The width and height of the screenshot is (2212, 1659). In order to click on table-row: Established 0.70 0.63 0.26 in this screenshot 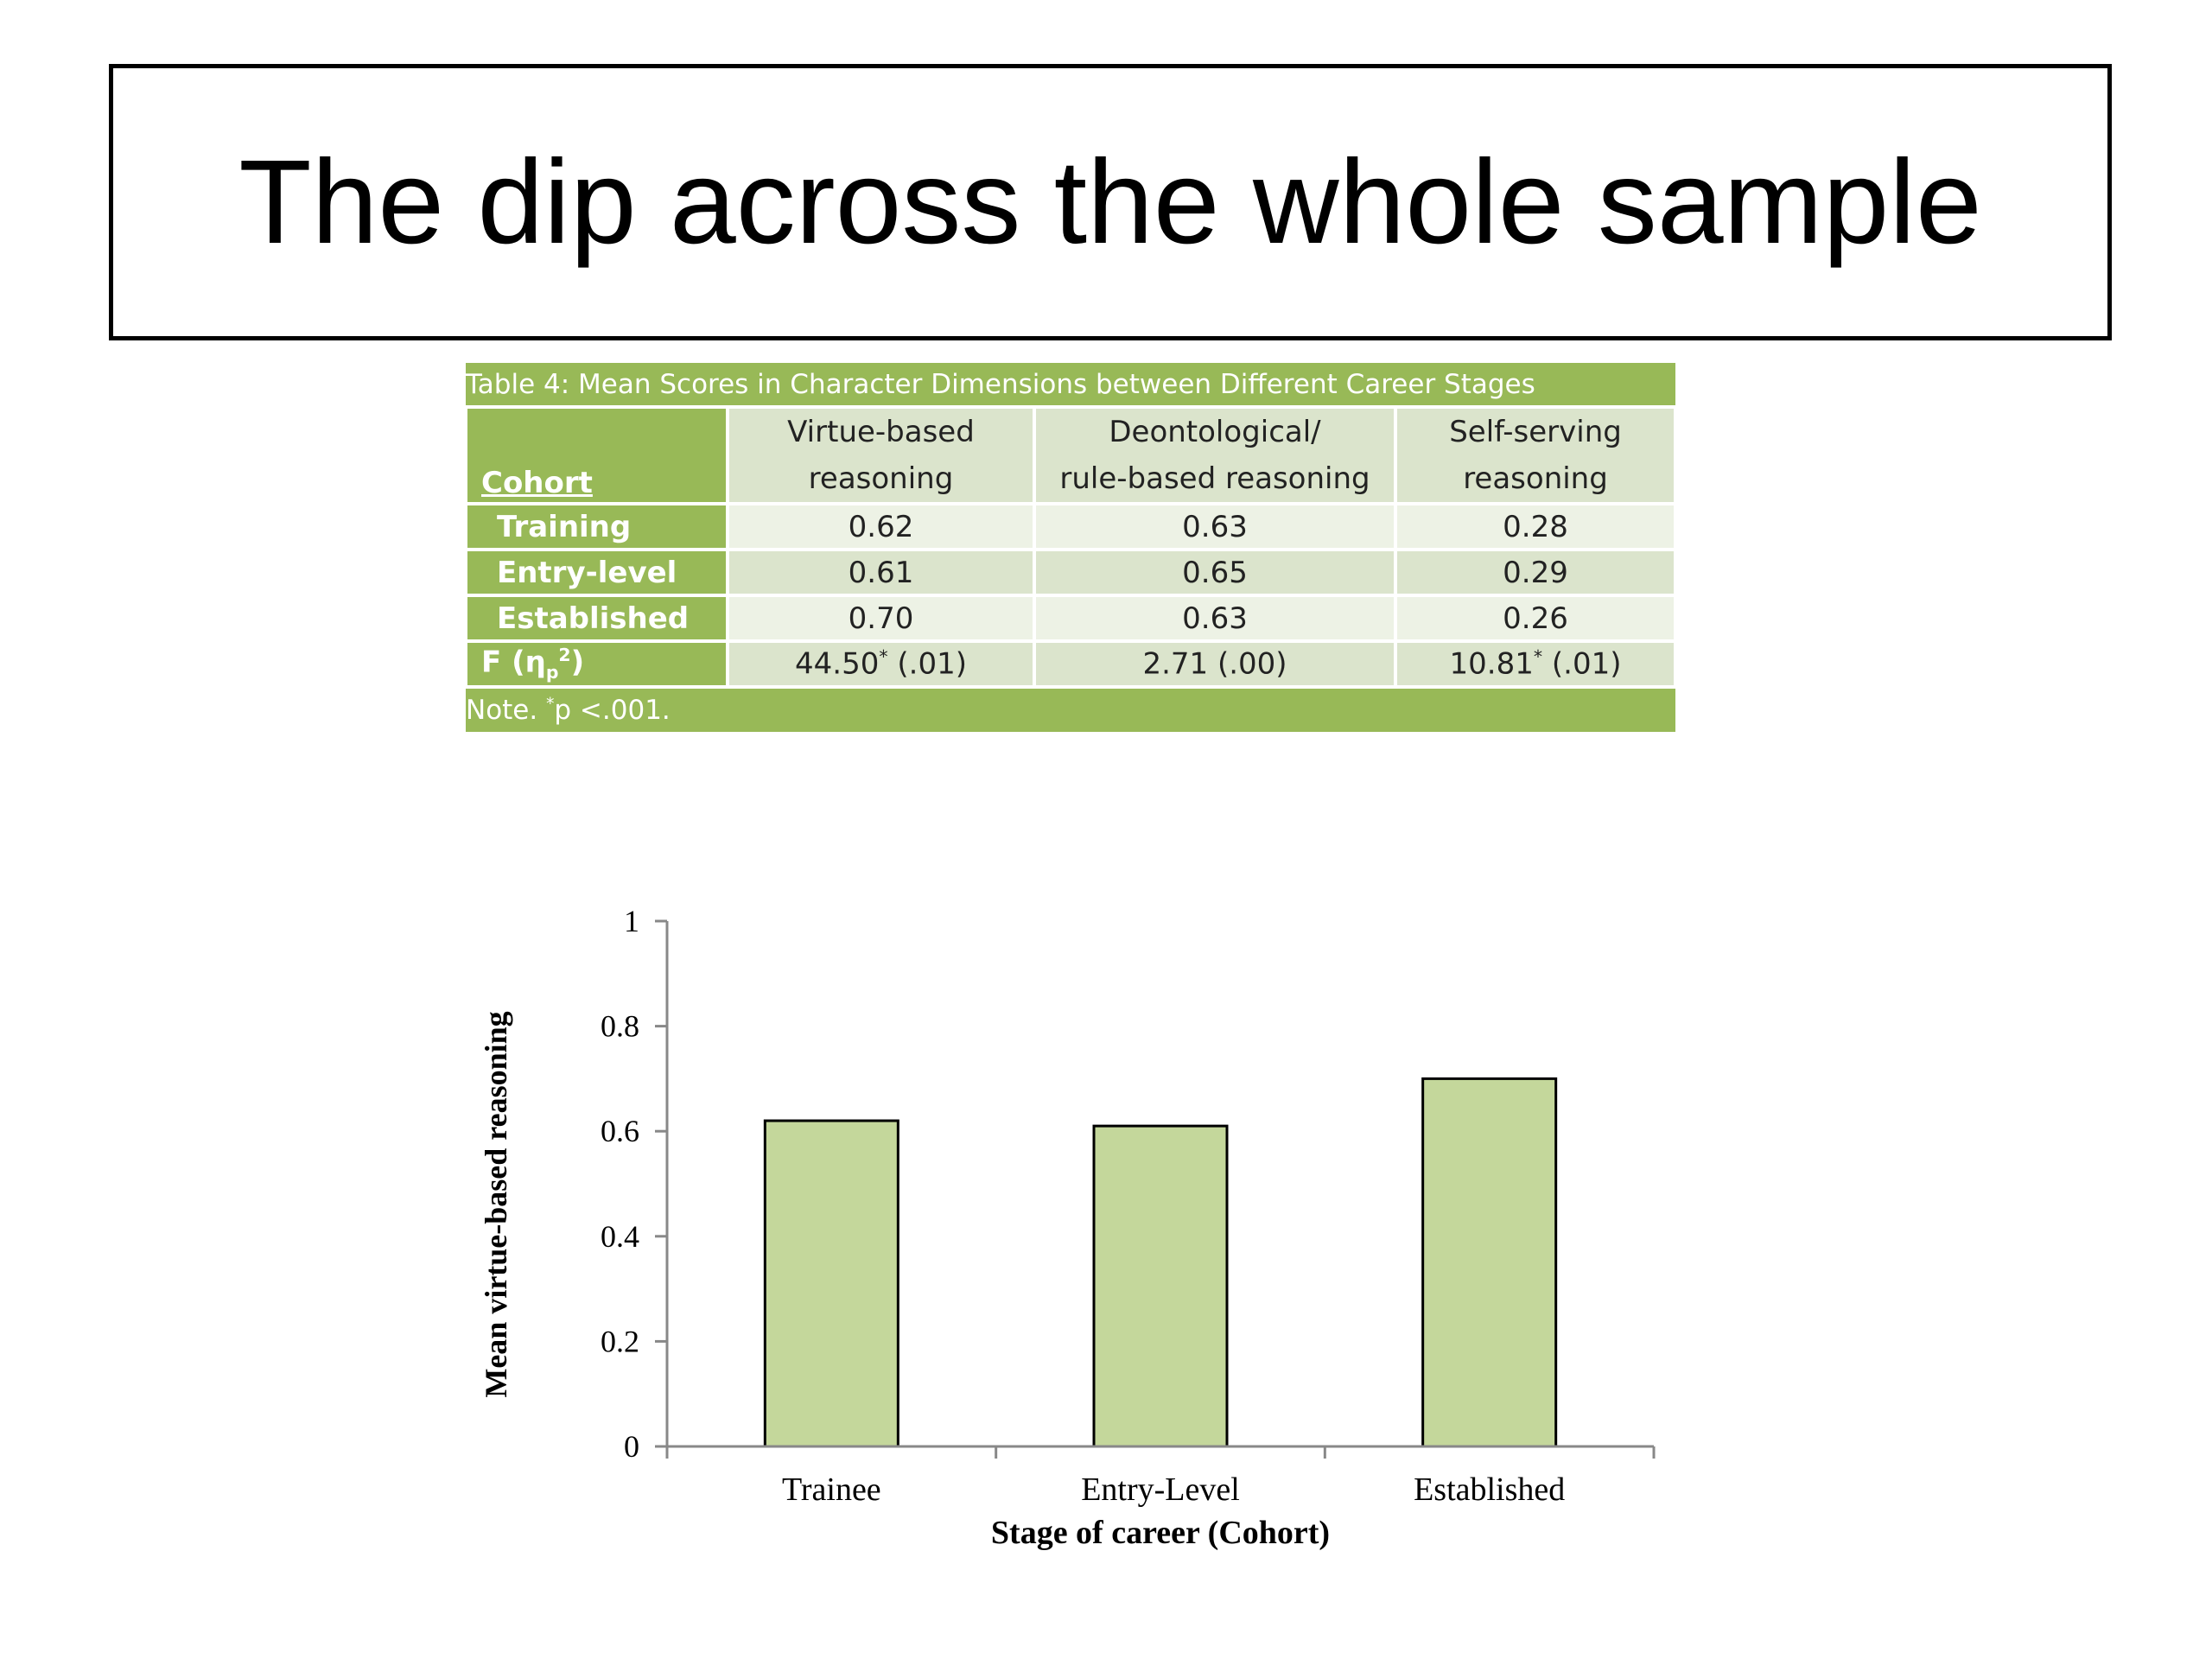, I will do `click(1071, 618)`.